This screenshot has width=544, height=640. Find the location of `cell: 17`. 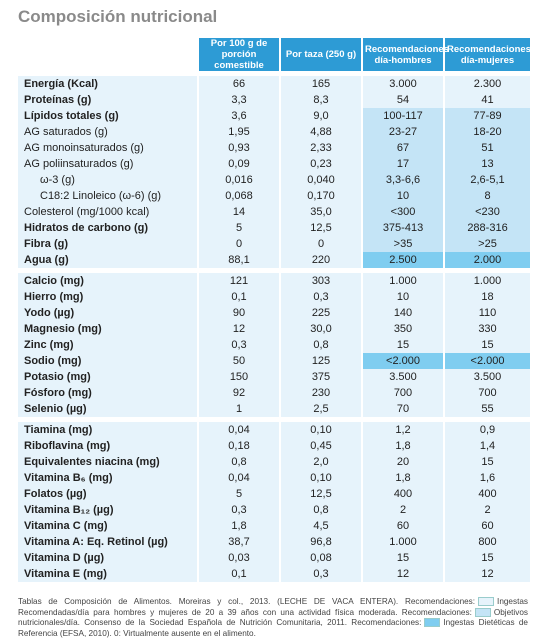

cell: 17 is located at coordinates (402, 164).